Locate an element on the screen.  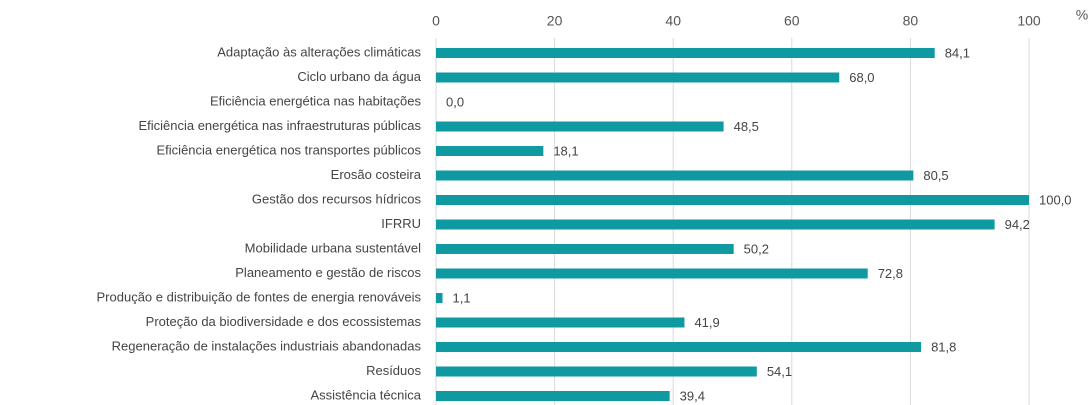
value-label: 54,1 is located at coordinates (779, 371).